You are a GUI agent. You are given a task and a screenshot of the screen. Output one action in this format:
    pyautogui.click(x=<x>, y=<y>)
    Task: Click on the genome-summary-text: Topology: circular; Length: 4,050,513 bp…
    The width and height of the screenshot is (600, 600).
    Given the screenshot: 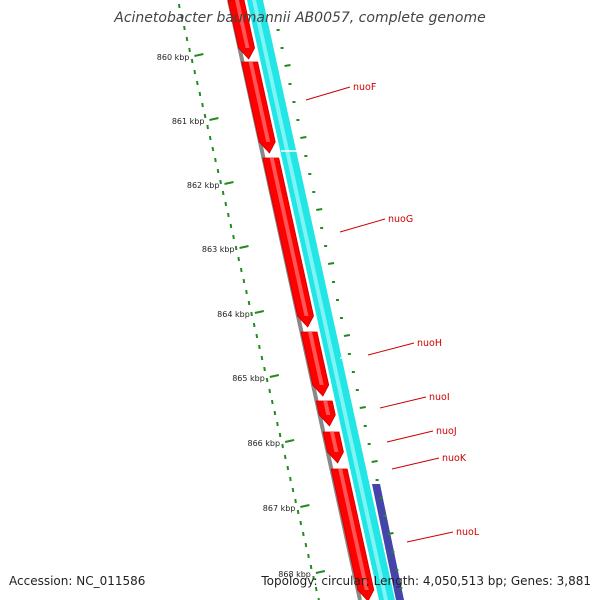 What is the action you would take?
    pyautogui.click(x=426, y=581)
    